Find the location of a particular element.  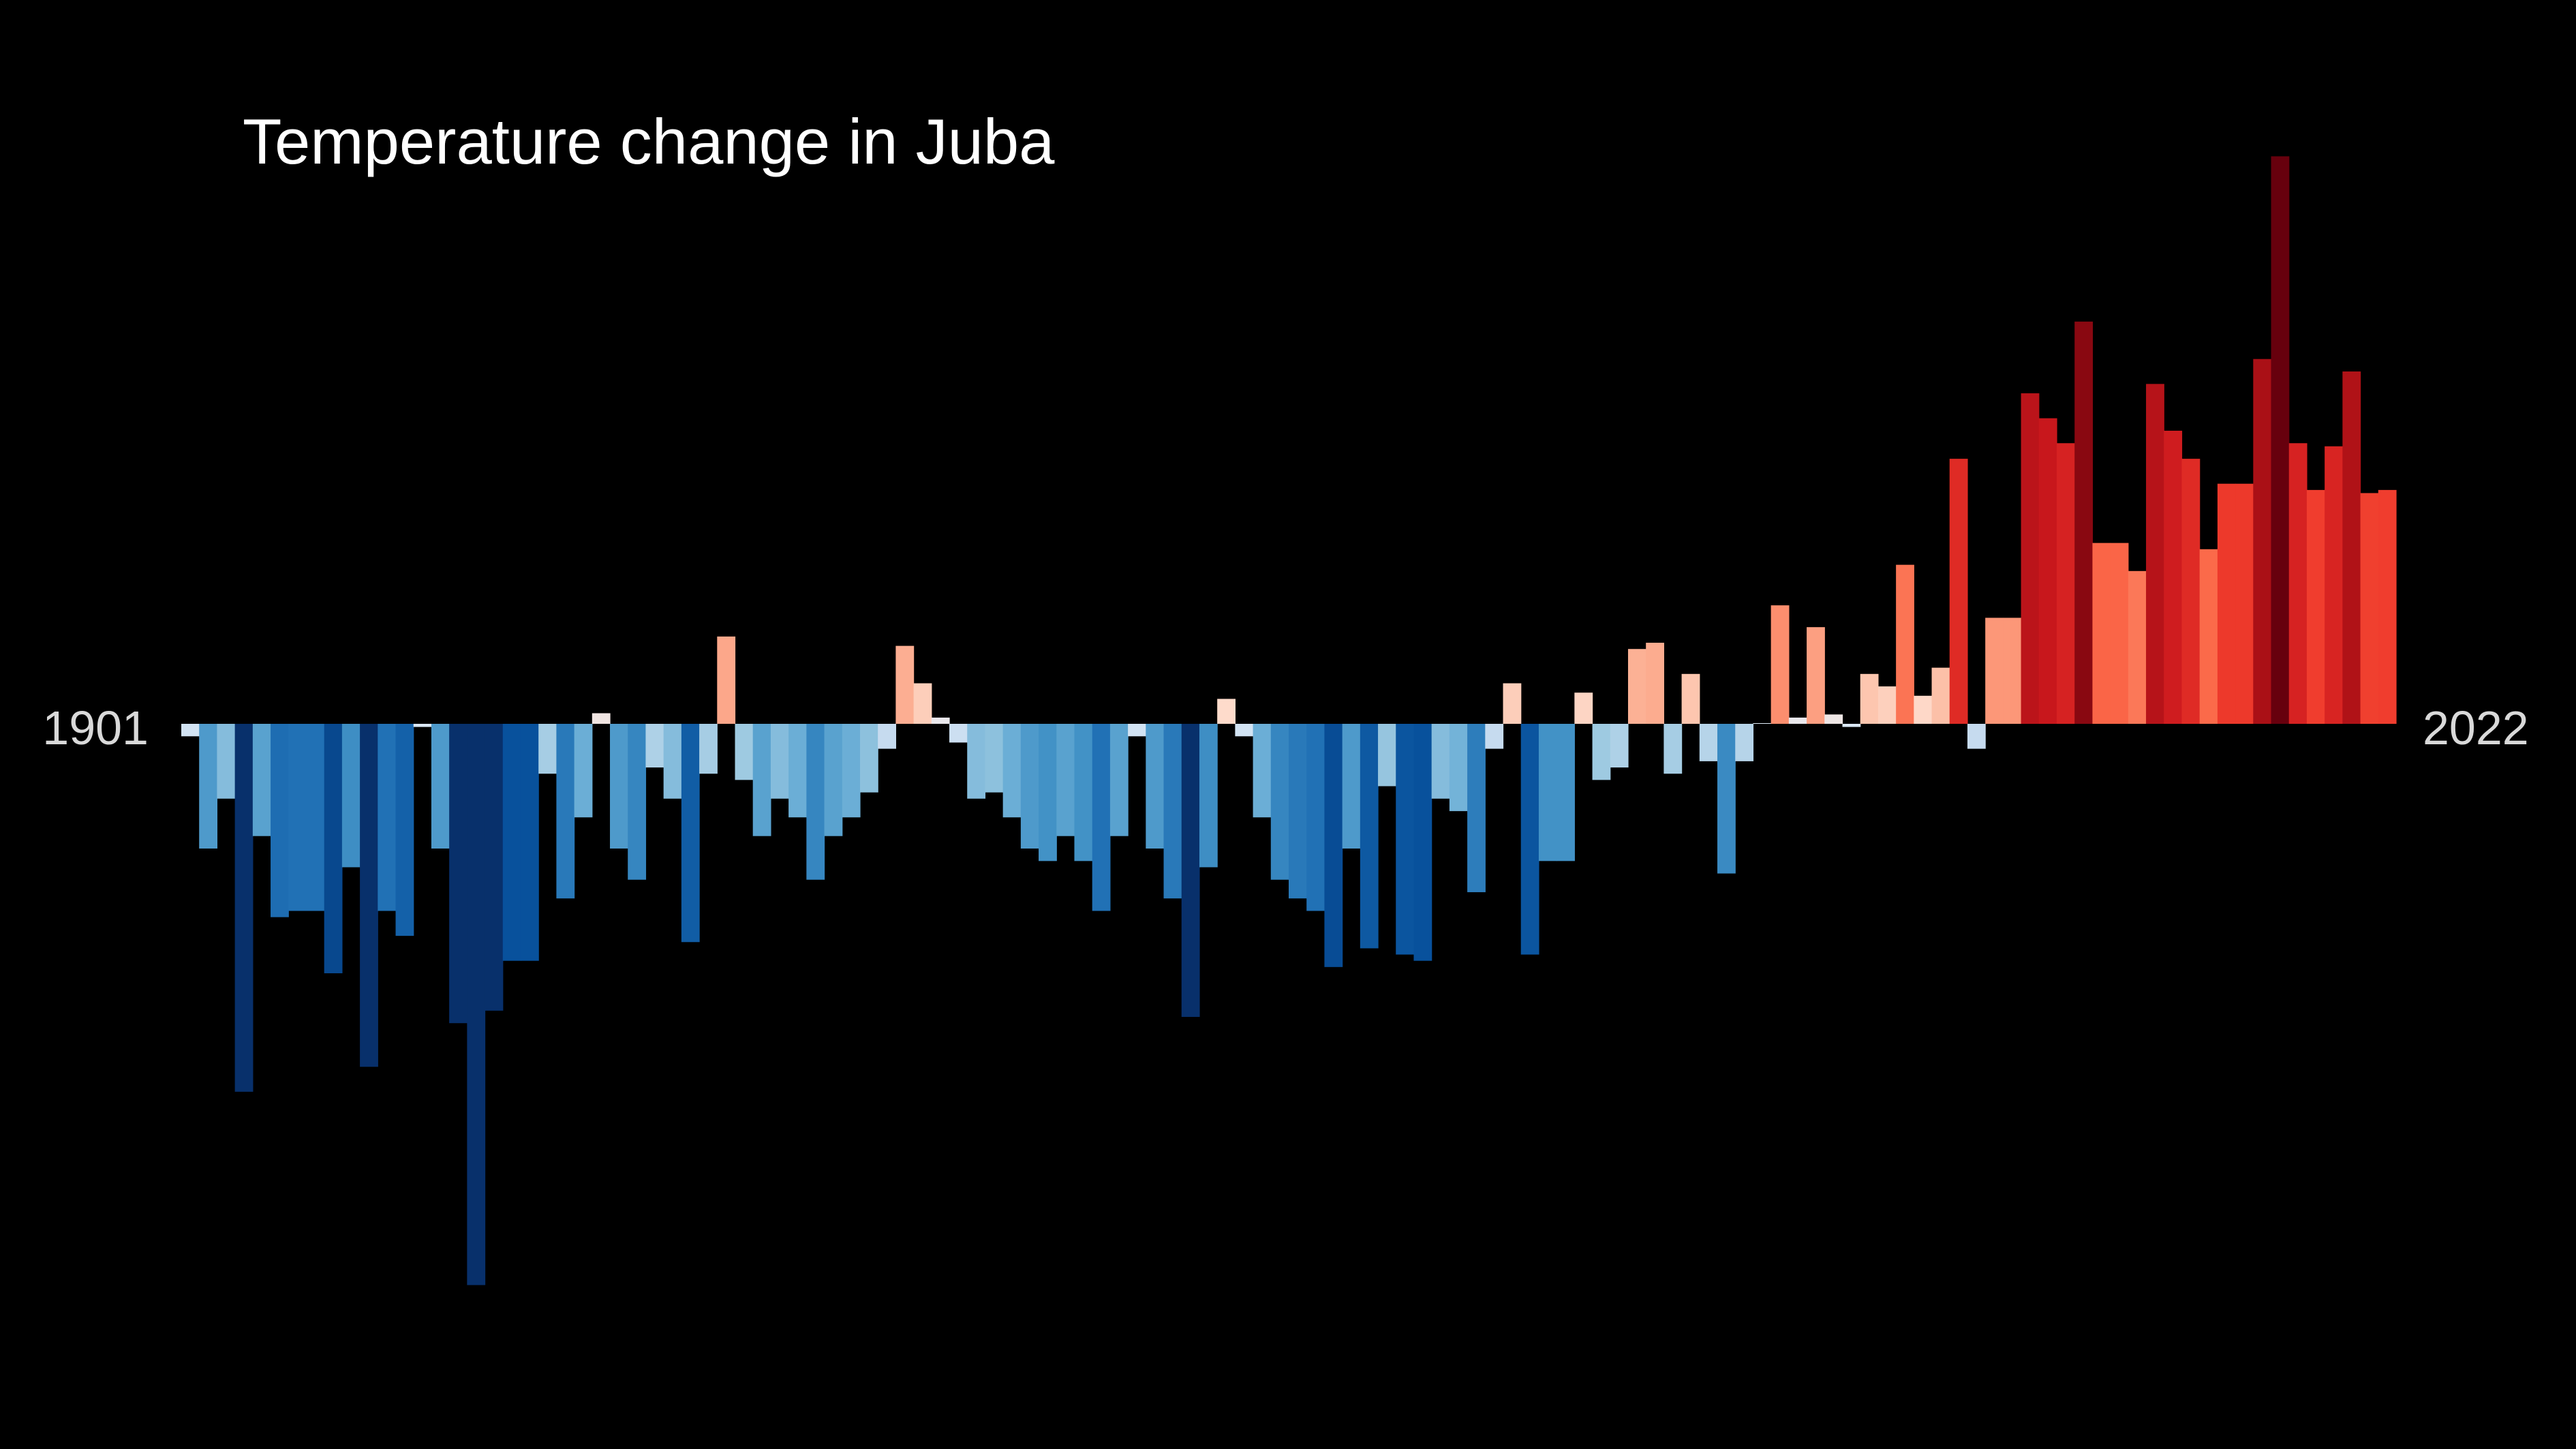

bar-1969 is located at coordinates (1405, 840).